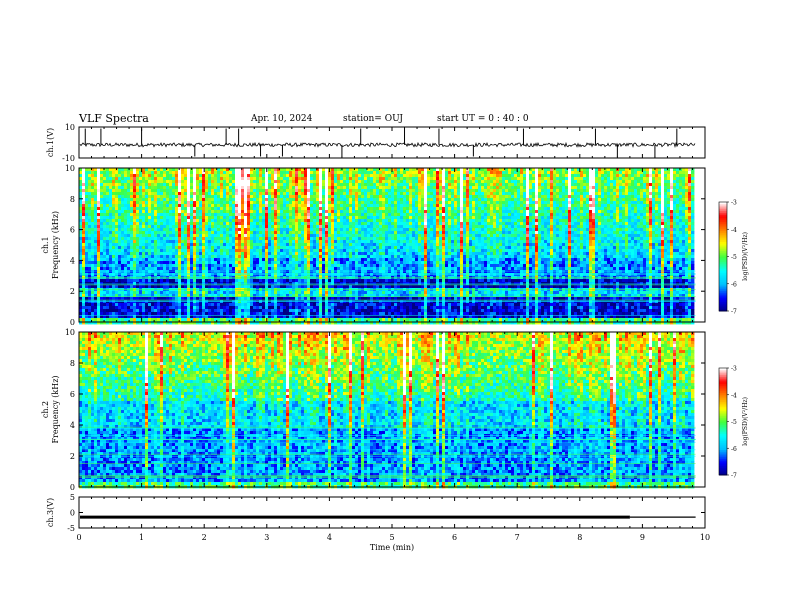 Image resolution: width=792 pixels, height=612 pixels. I want to click on axis-label-line: ch.3(V), so click(50, 512).